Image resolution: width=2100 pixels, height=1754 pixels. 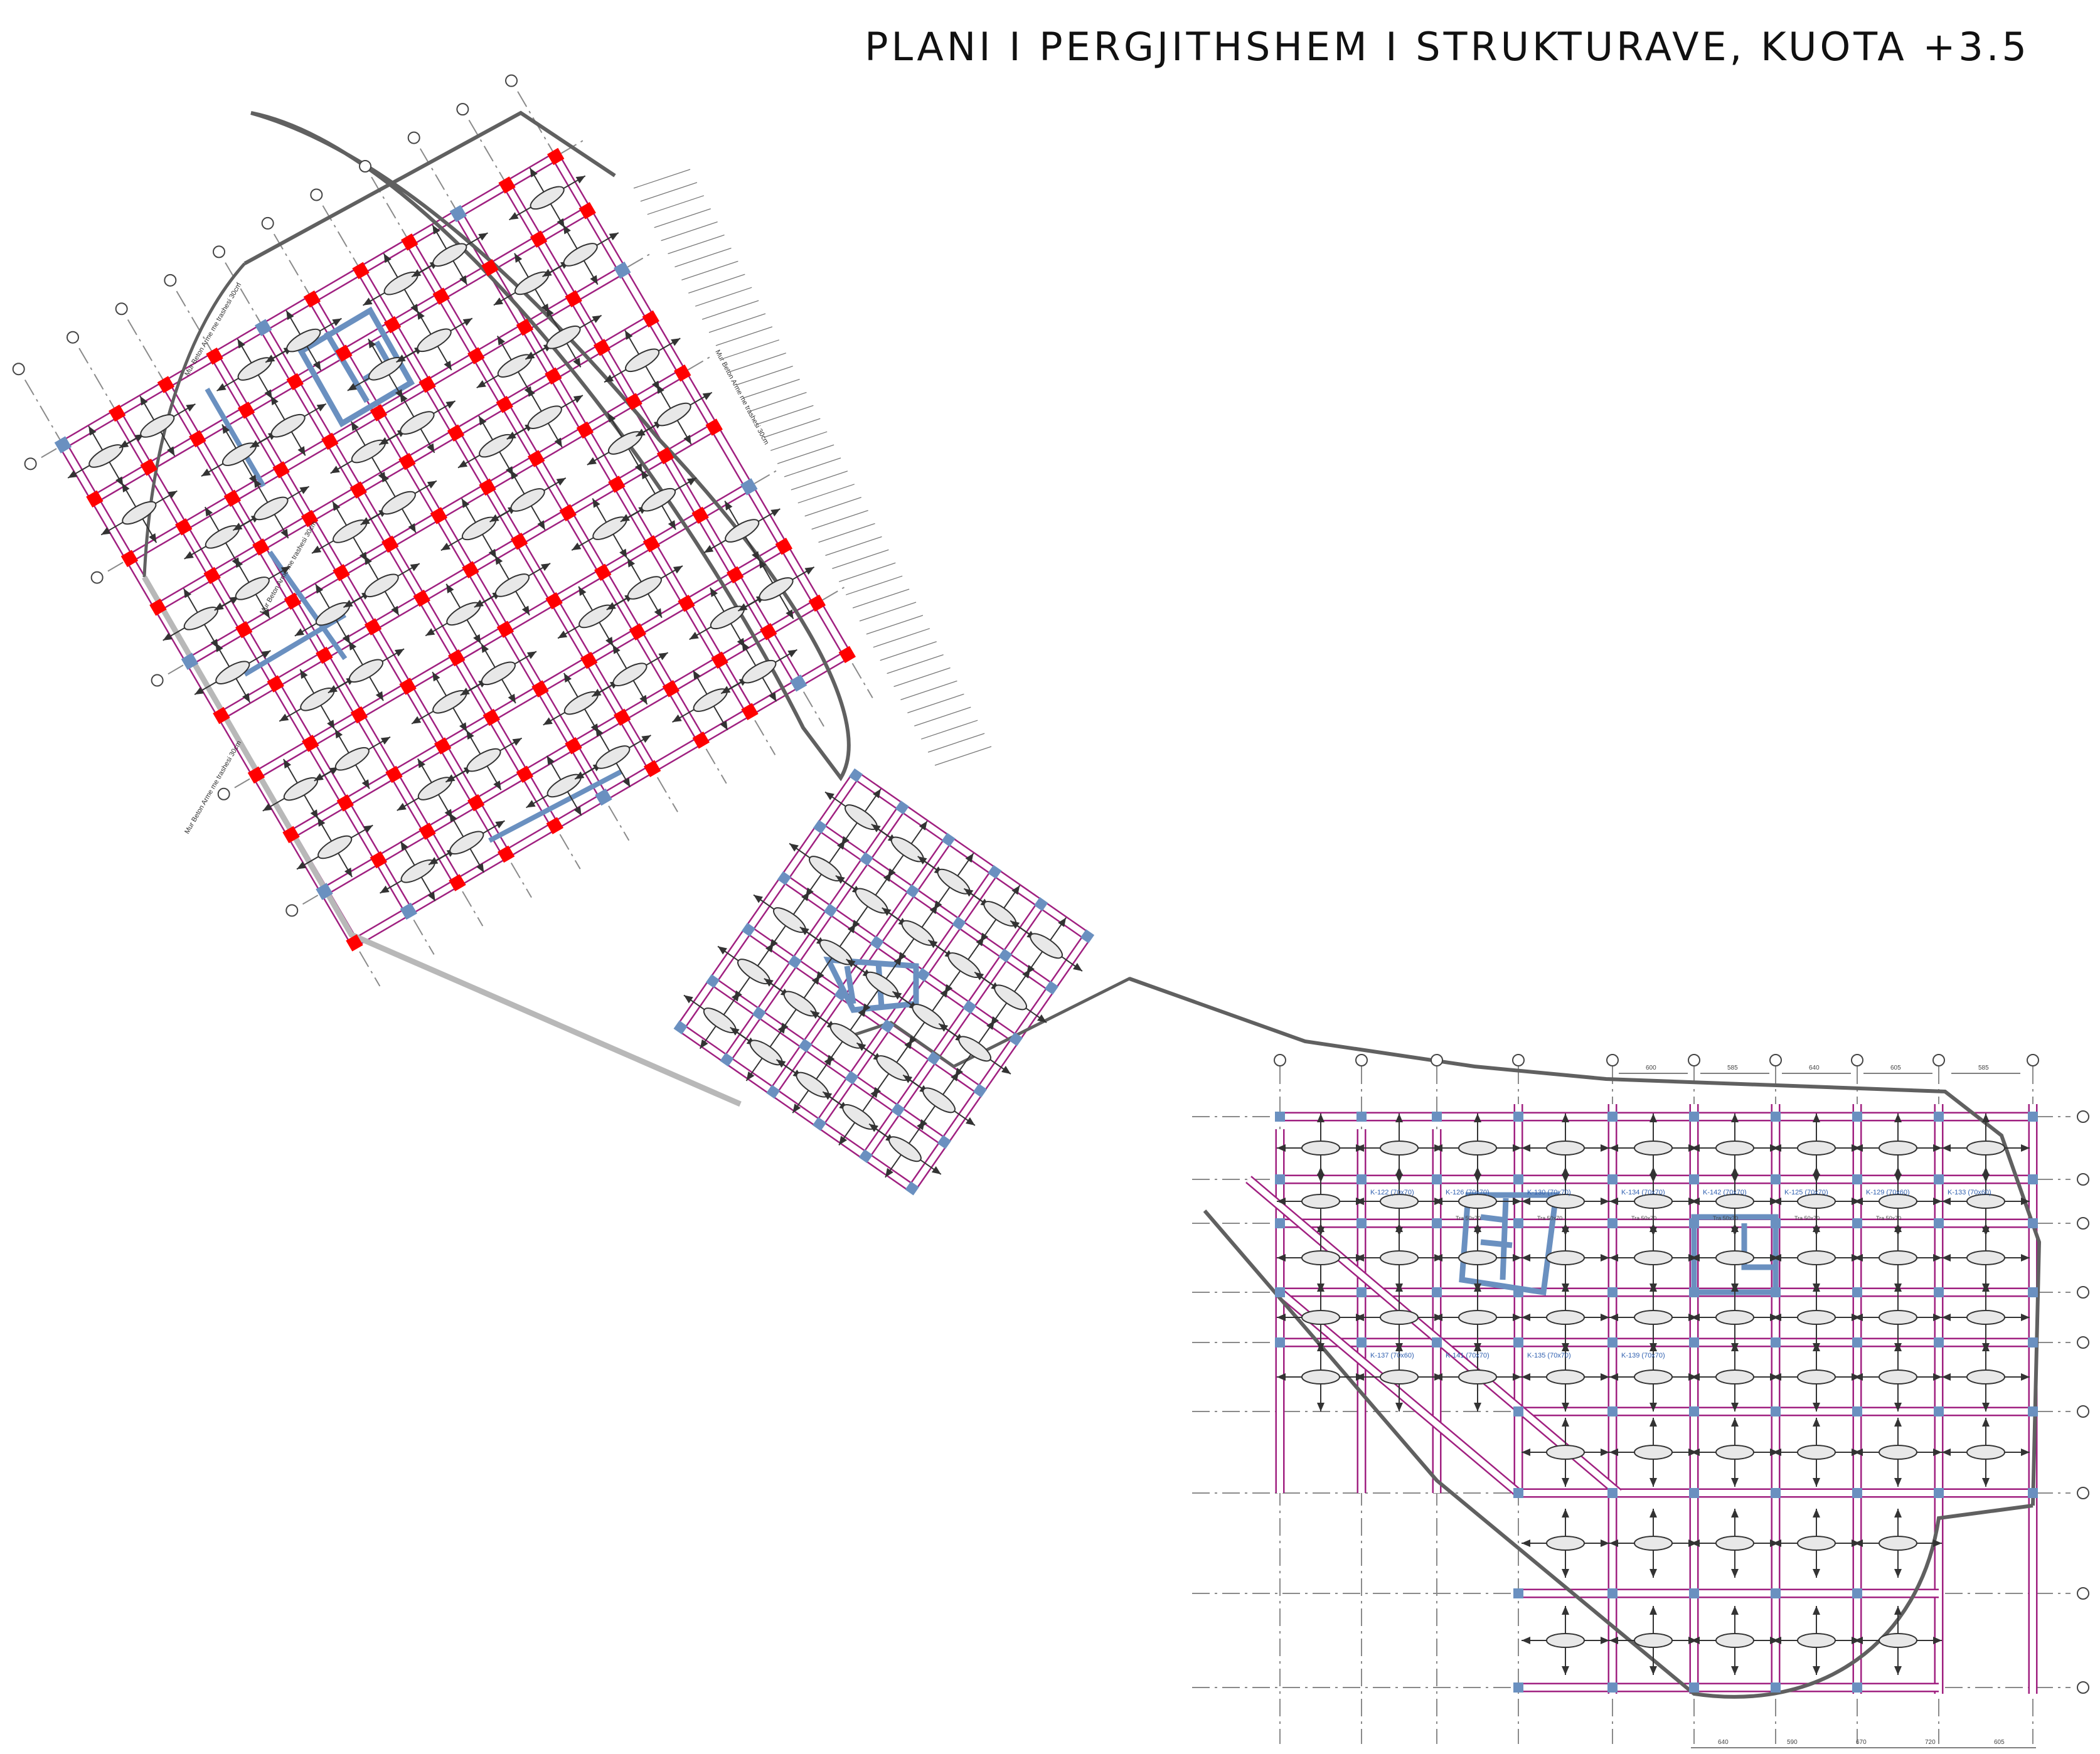 I want to click on column-label: K-134 (70x70), so click(x=1643, y=1192).